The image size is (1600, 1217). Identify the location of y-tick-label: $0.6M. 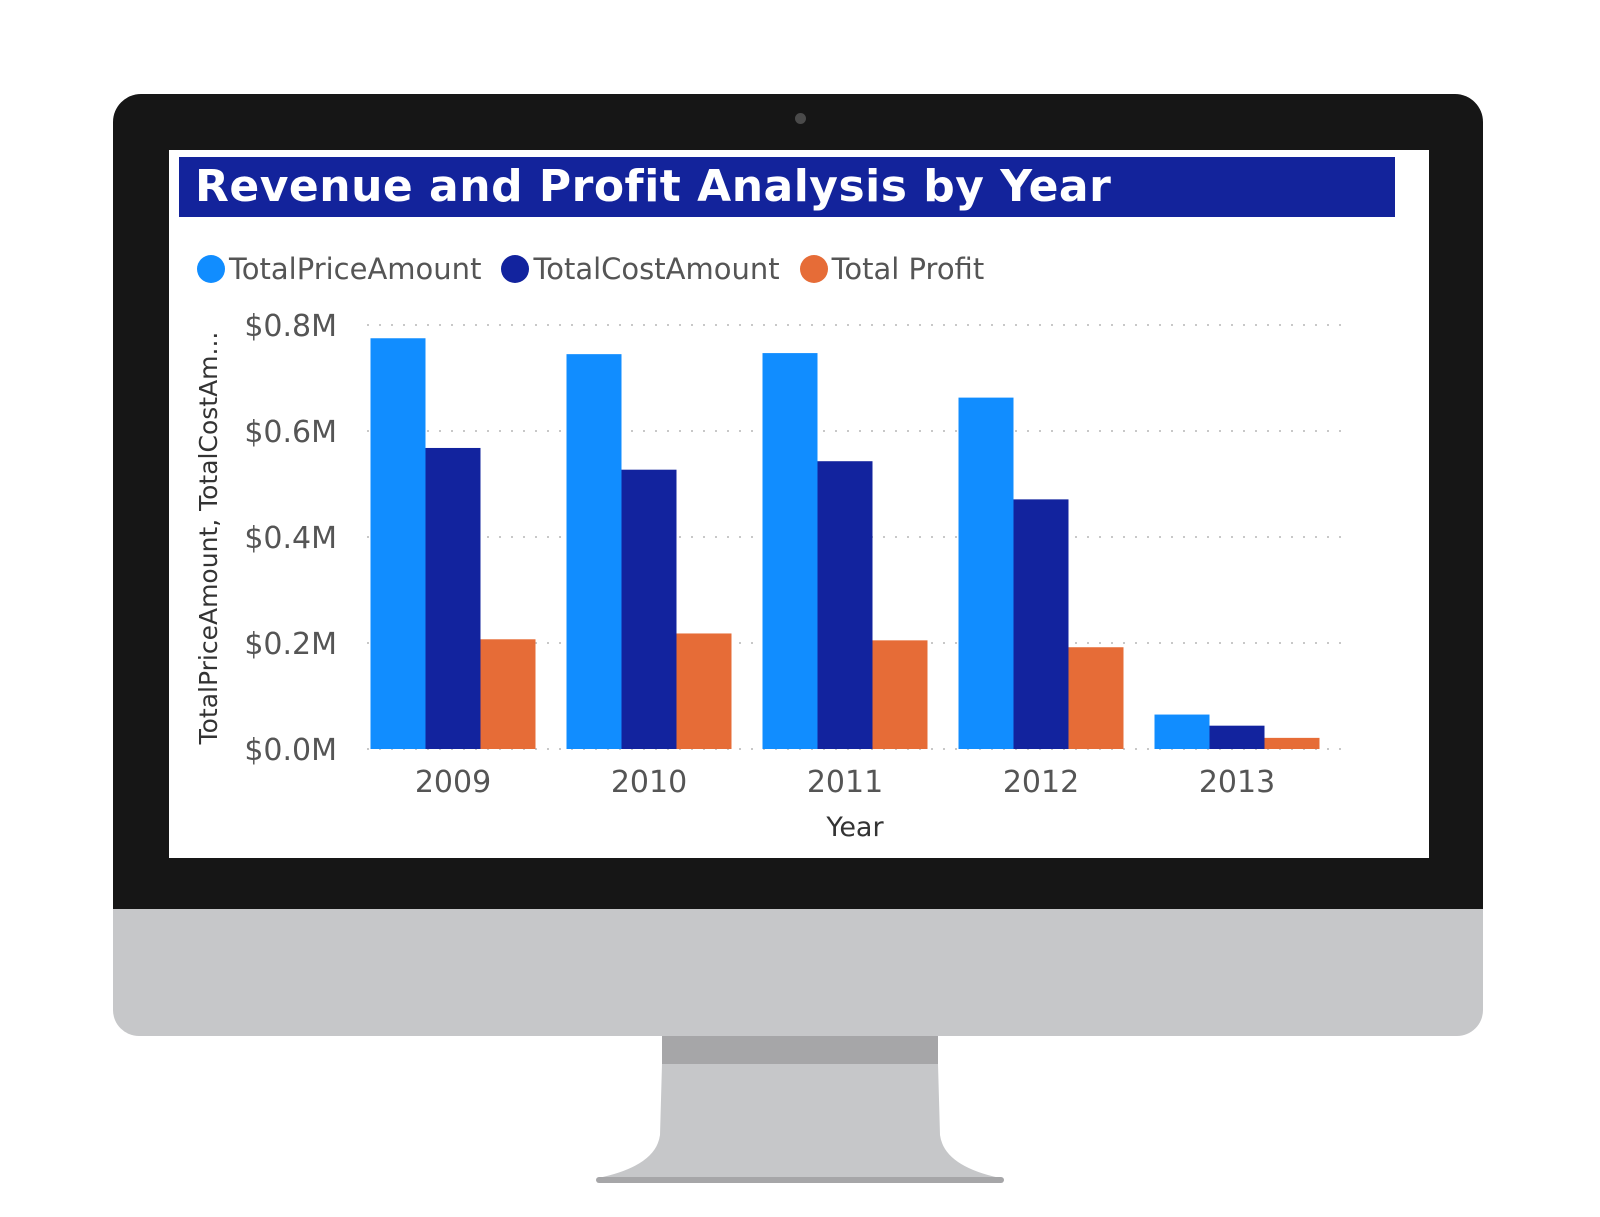
(290, 432).